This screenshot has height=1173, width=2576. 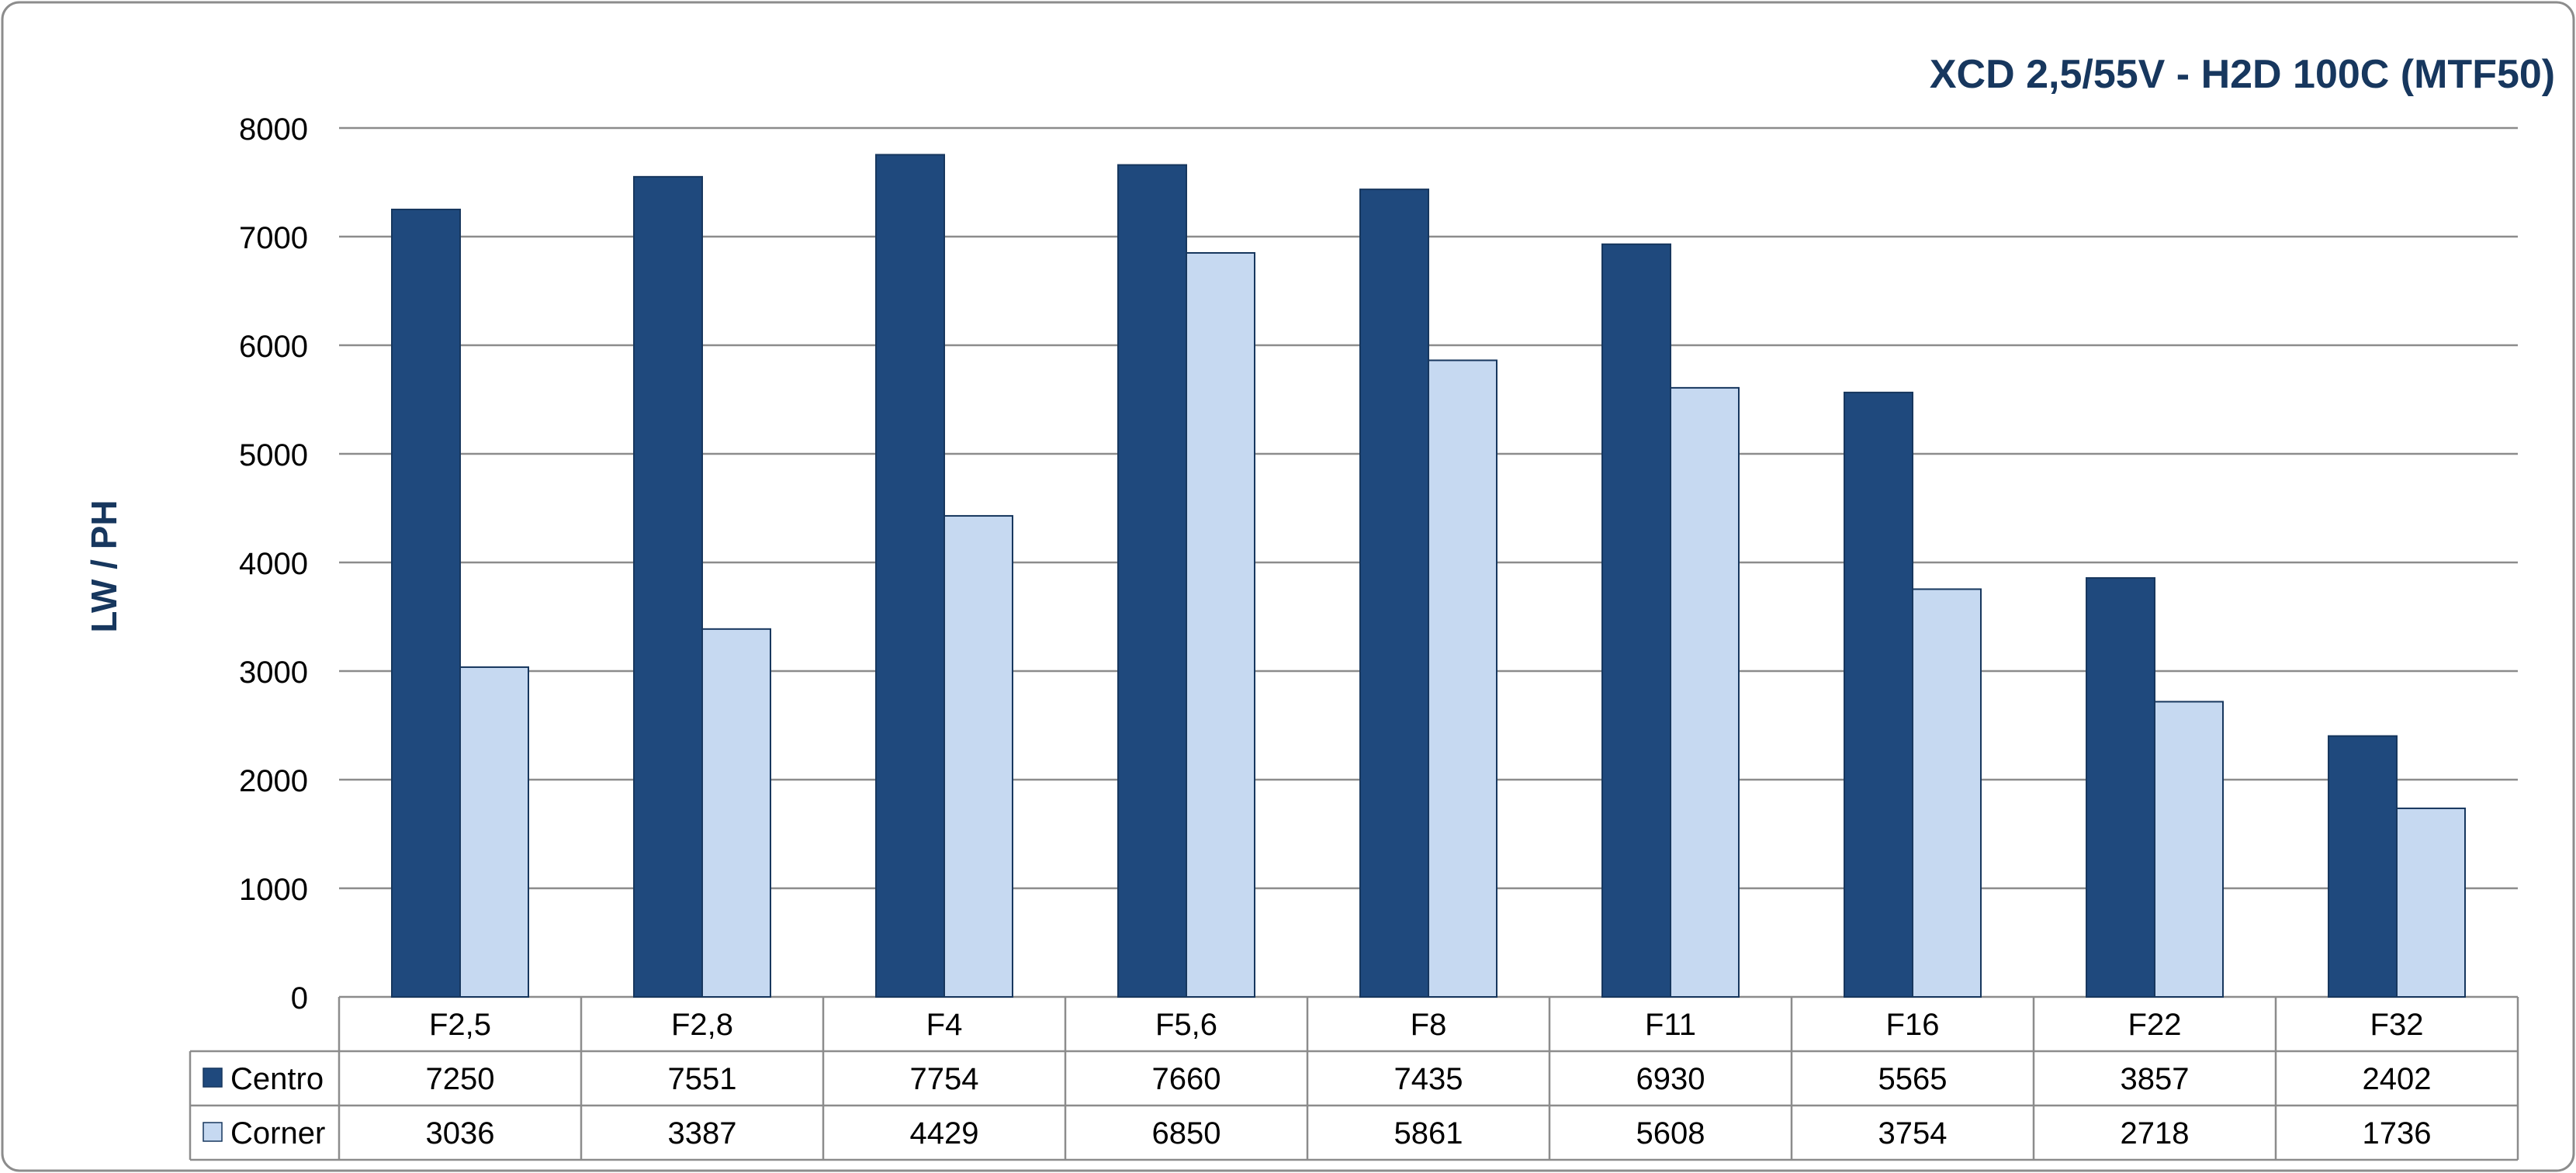 I want to click on x-tick-label: F32, so click(x=2397, y=1025).